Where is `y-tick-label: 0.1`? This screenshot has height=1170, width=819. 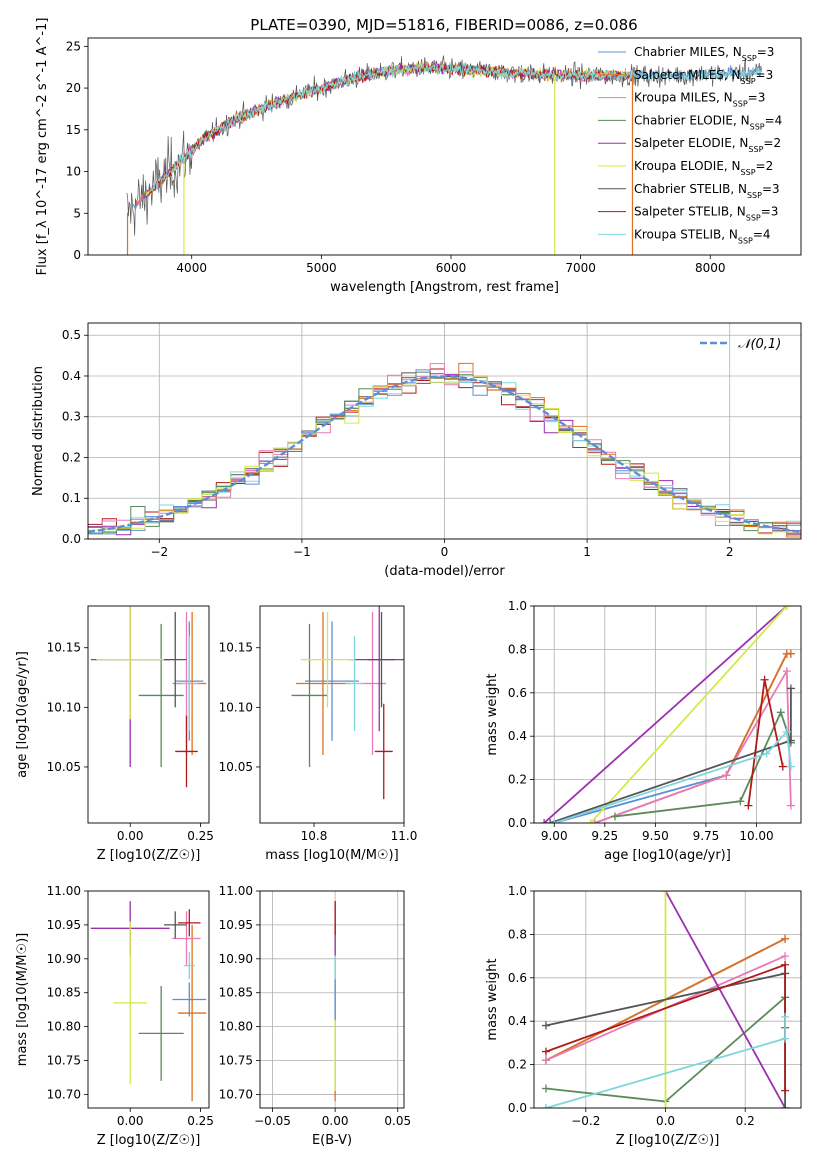 y-tick-label: 0.1 is located at coordinates (71, 498).